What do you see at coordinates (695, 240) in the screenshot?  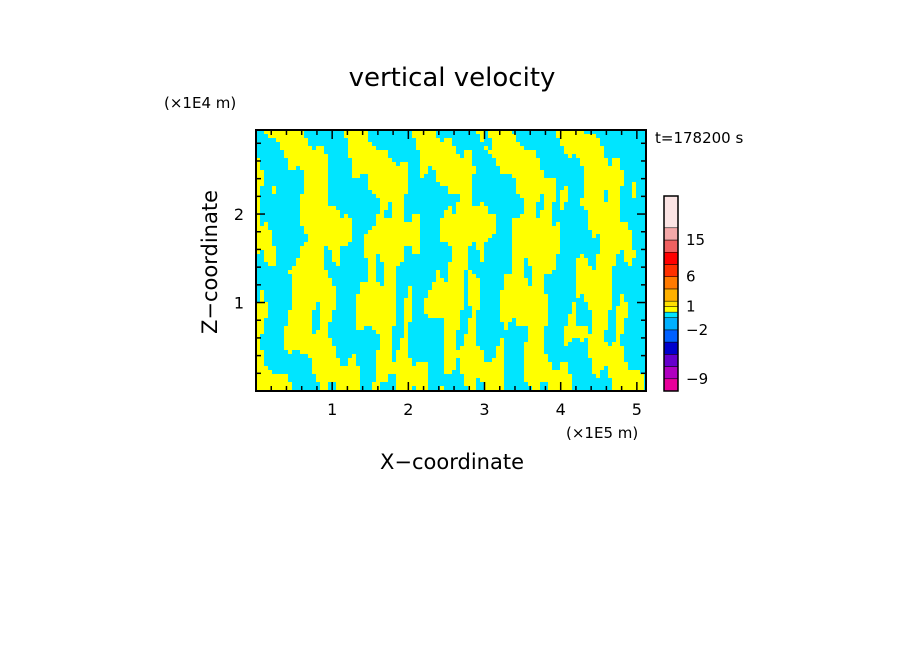 I see `colorbar-tick-label: 15` at bounding box center [695, 240].